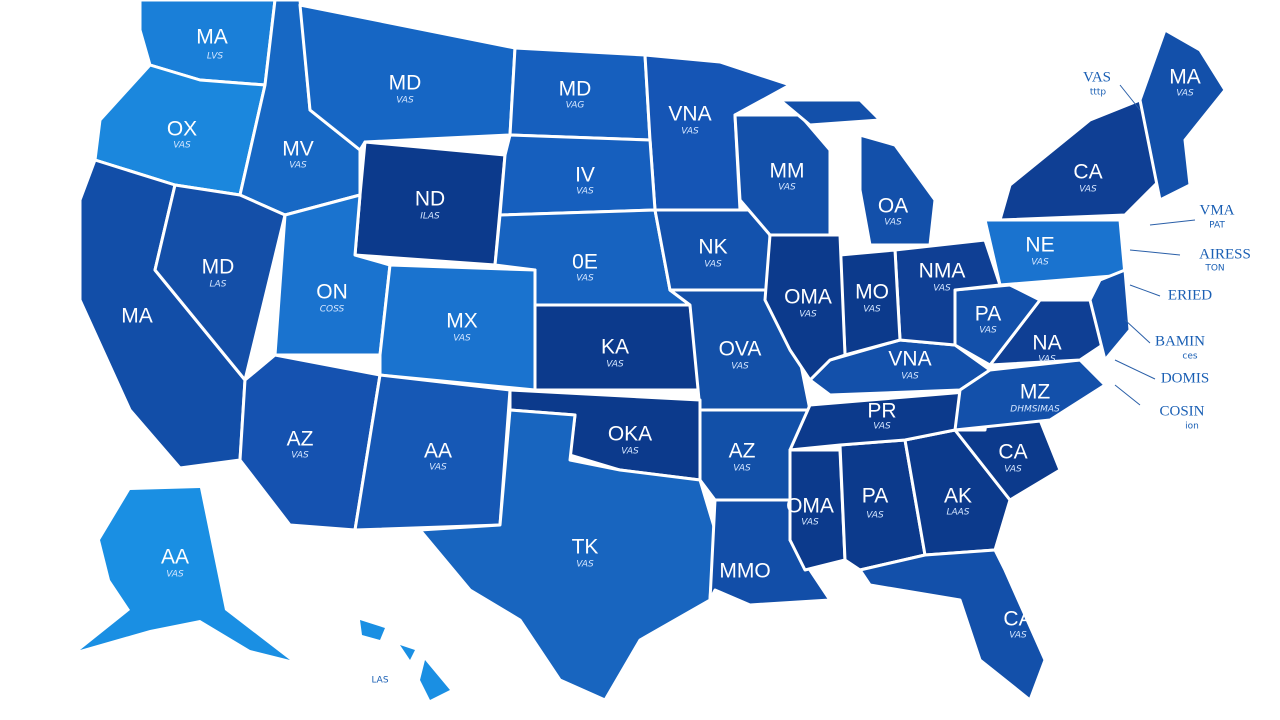  I want to click on state-label: OVA, so click(740, 349).